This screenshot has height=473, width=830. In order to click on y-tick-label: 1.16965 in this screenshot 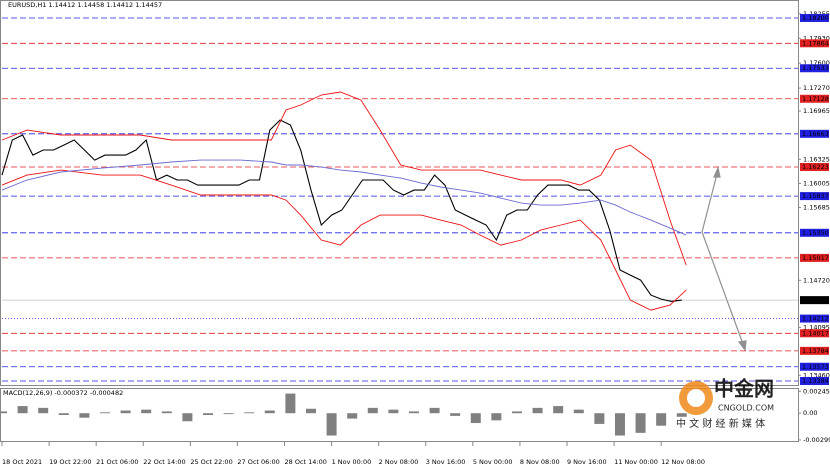, I will do `click(816, 111)`.